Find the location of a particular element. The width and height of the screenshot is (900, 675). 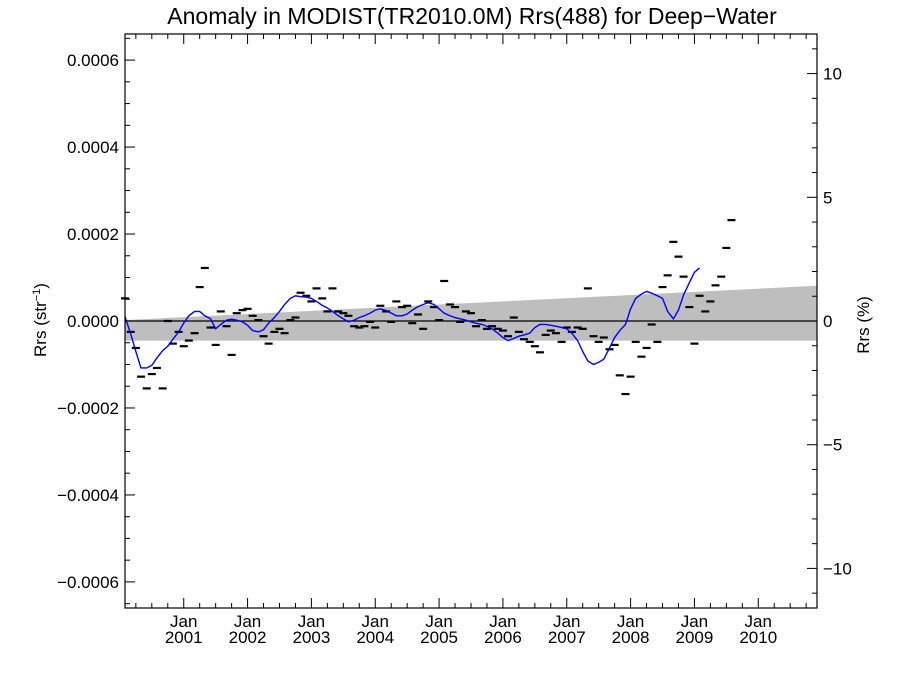

y-axis-label-left: Rrs (str−1) is located at coordinates (40, 320).